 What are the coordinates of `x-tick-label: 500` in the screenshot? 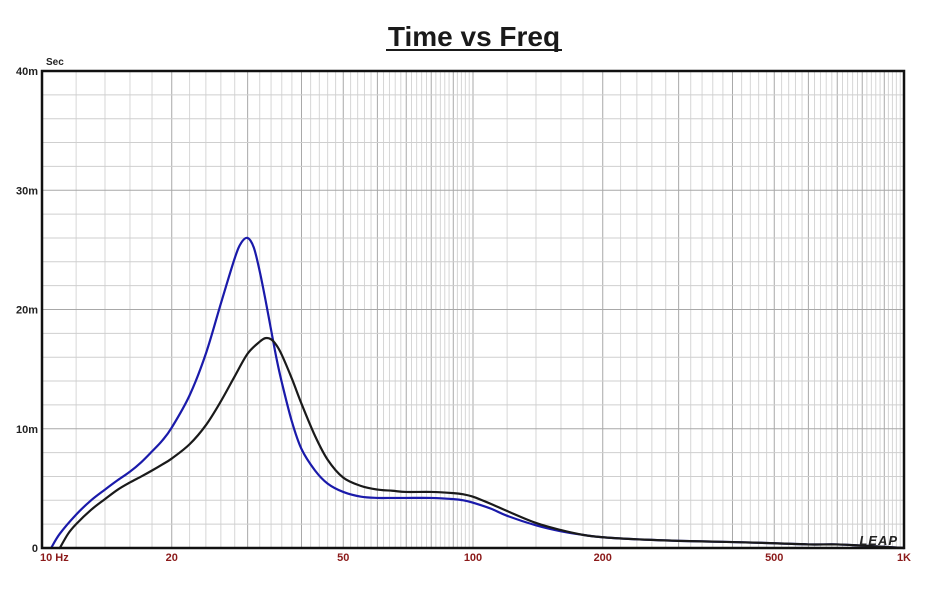 It's located at (774, 558).